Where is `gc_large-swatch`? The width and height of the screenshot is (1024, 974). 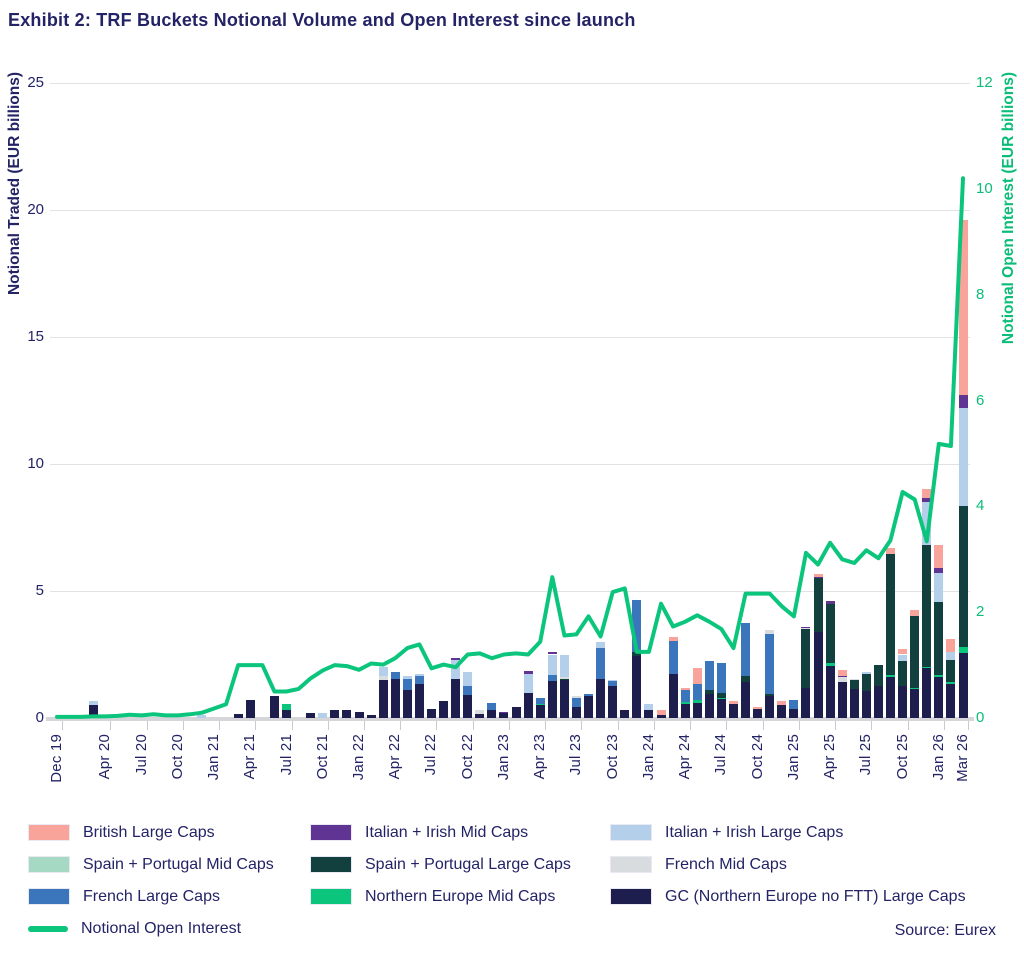 gc_large-swatch is located at coordinates (631, 896).